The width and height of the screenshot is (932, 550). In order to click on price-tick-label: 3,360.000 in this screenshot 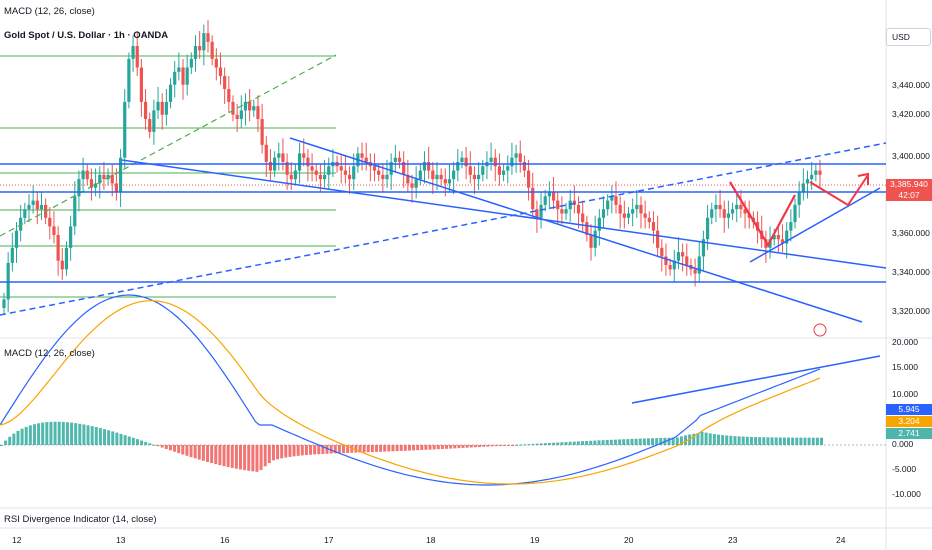, I will do `click(911, 233)`.